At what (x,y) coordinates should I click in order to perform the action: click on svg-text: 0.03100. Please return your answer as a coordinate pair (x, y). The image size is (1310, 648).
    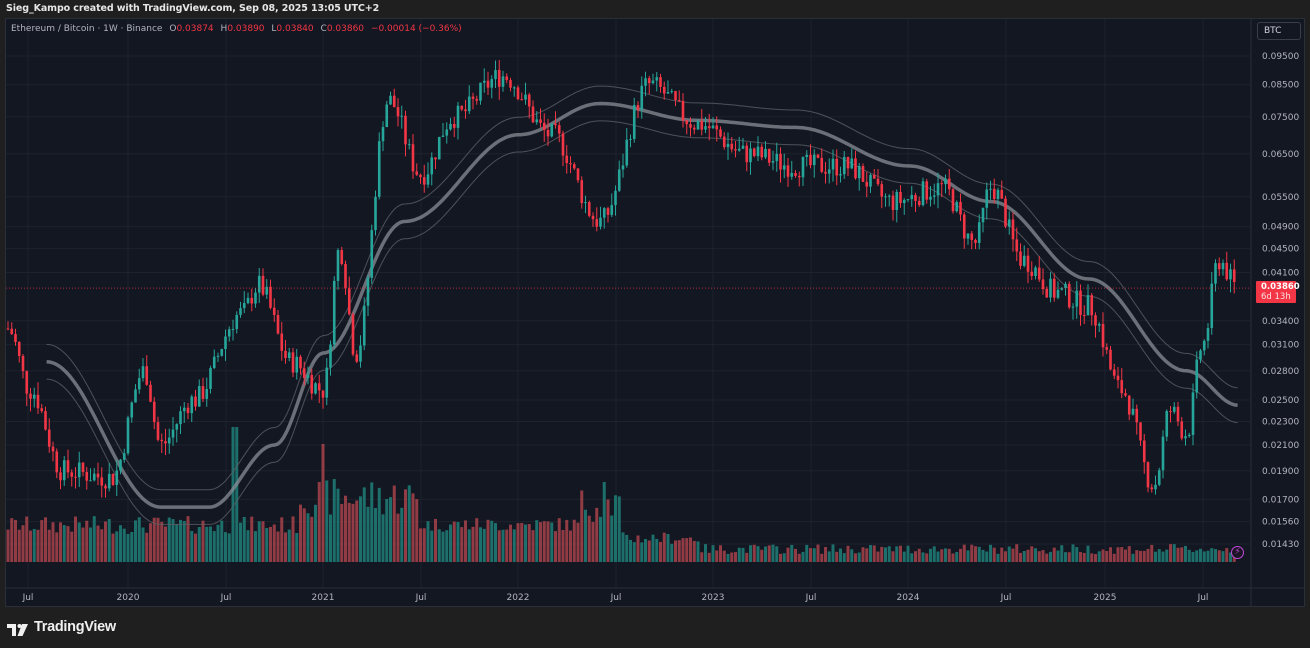
    Looking at the image, I should click on (1280, 346).